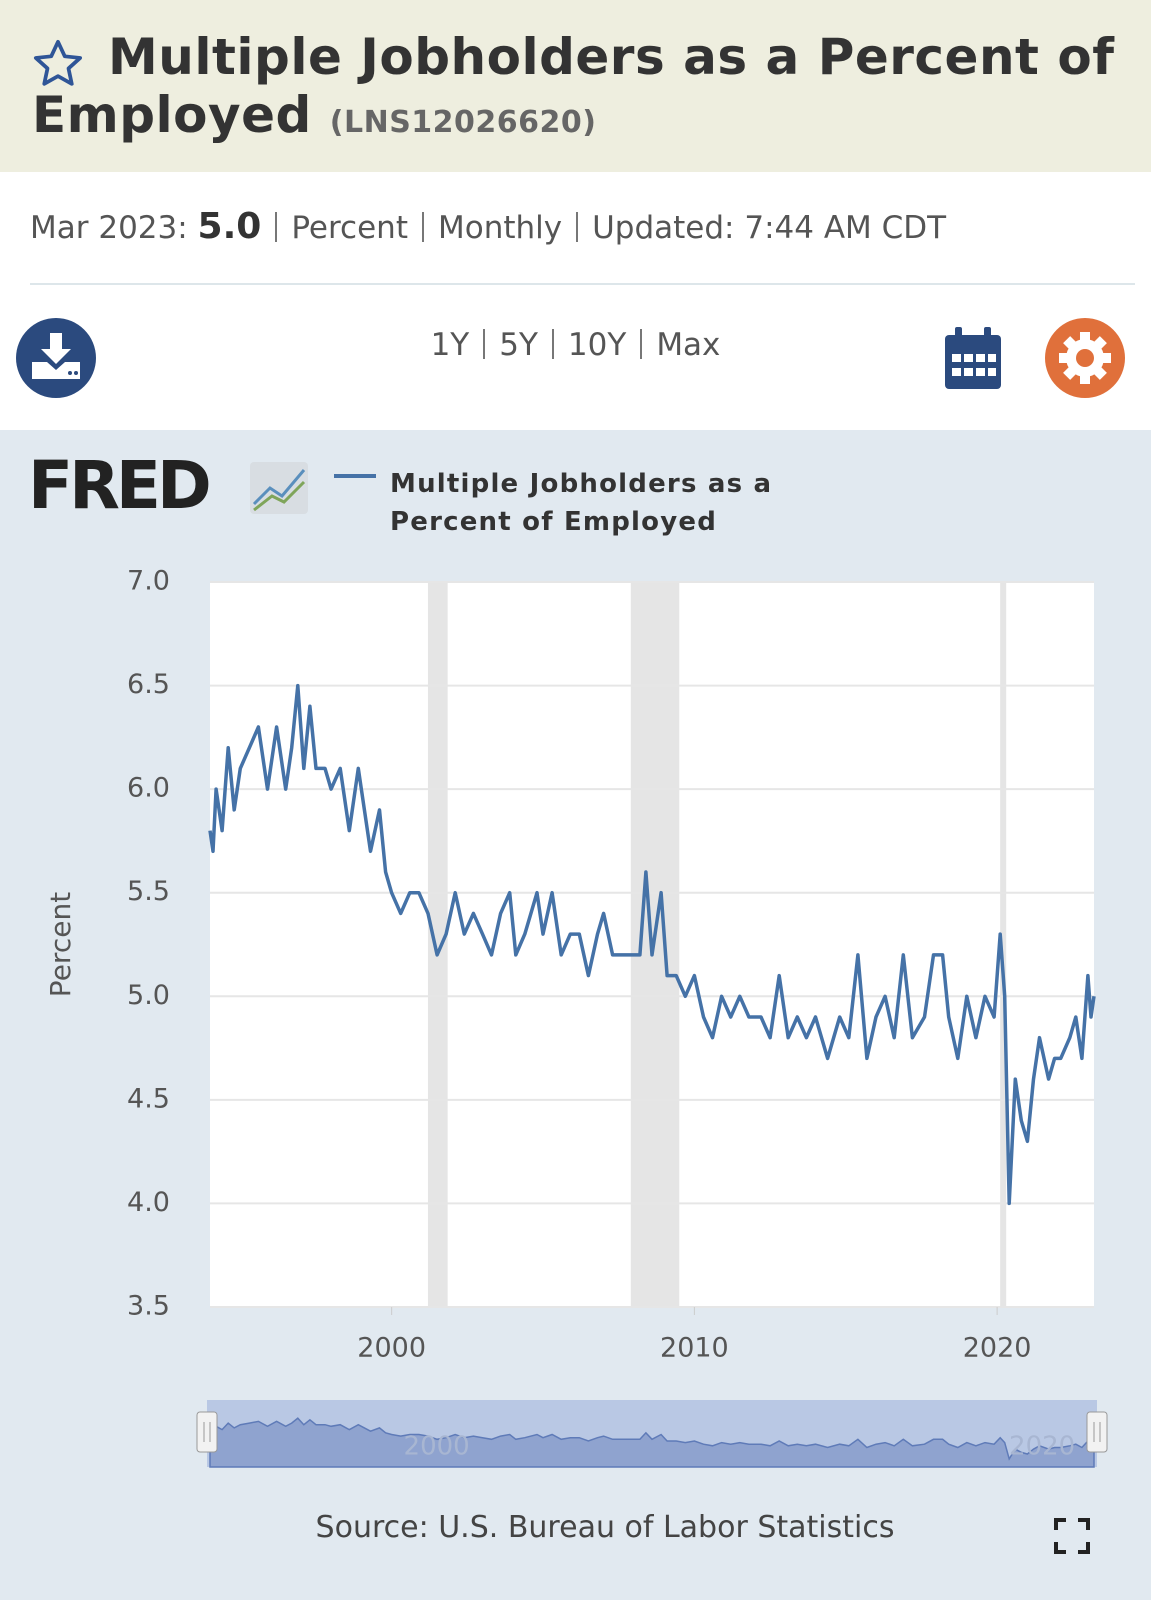  Describe the element at coordinates (652, 1442) in the screenshot. I see `navigator-area` at that location.